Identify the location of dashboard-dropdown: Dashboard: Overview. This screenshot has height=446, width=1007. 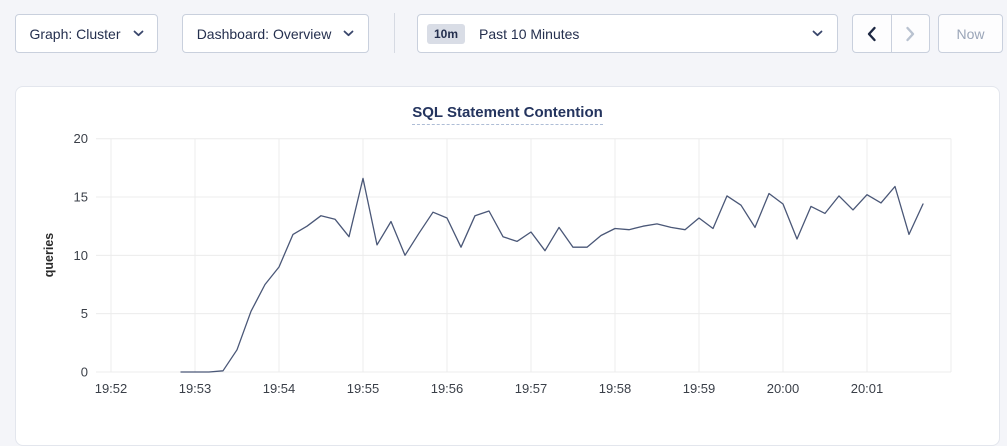
(275, 33).